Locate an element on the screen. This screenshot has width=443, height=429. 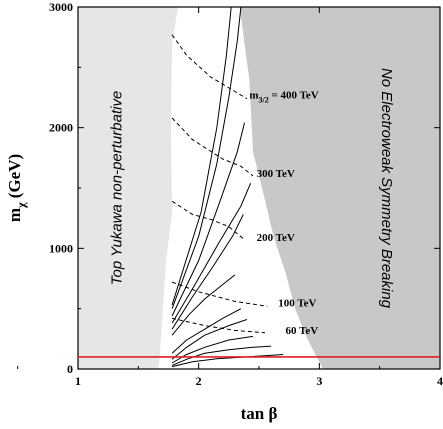
y-tick-label: 0 is located at coordinates (70, 369).